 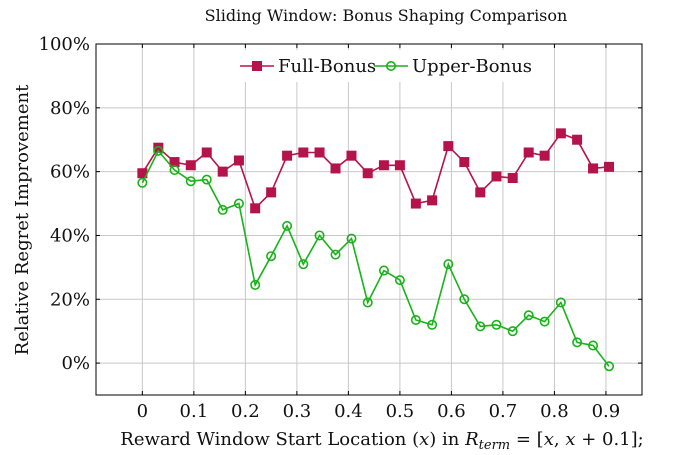 What do you see at coordinates (142, 411) in the screenshot?
I see `x-tick-label: 0` at bounding box center [142, 411].